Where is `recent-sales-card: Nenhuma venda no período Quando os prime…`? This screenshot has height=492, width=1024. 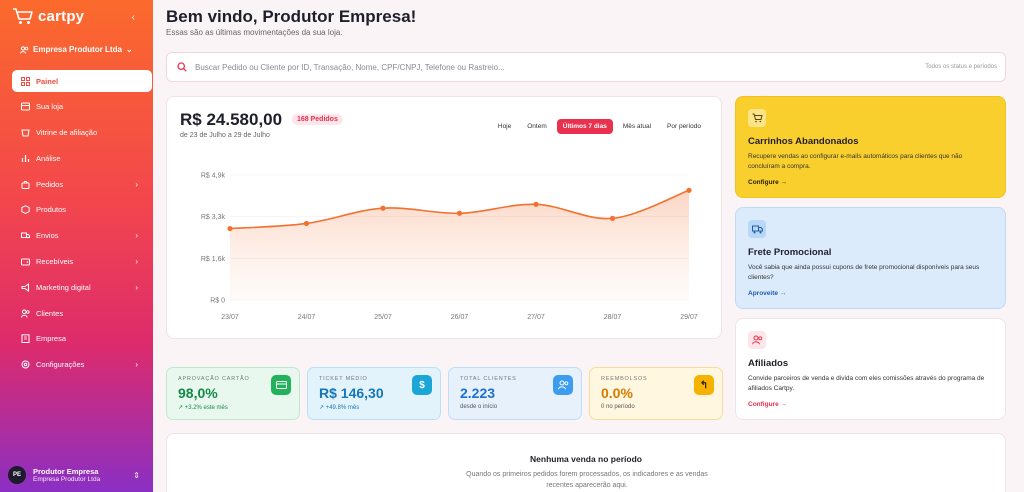
recent-sales-card: Nenhuma venda no período Quando os prime… is located at coordinates (586, 462).